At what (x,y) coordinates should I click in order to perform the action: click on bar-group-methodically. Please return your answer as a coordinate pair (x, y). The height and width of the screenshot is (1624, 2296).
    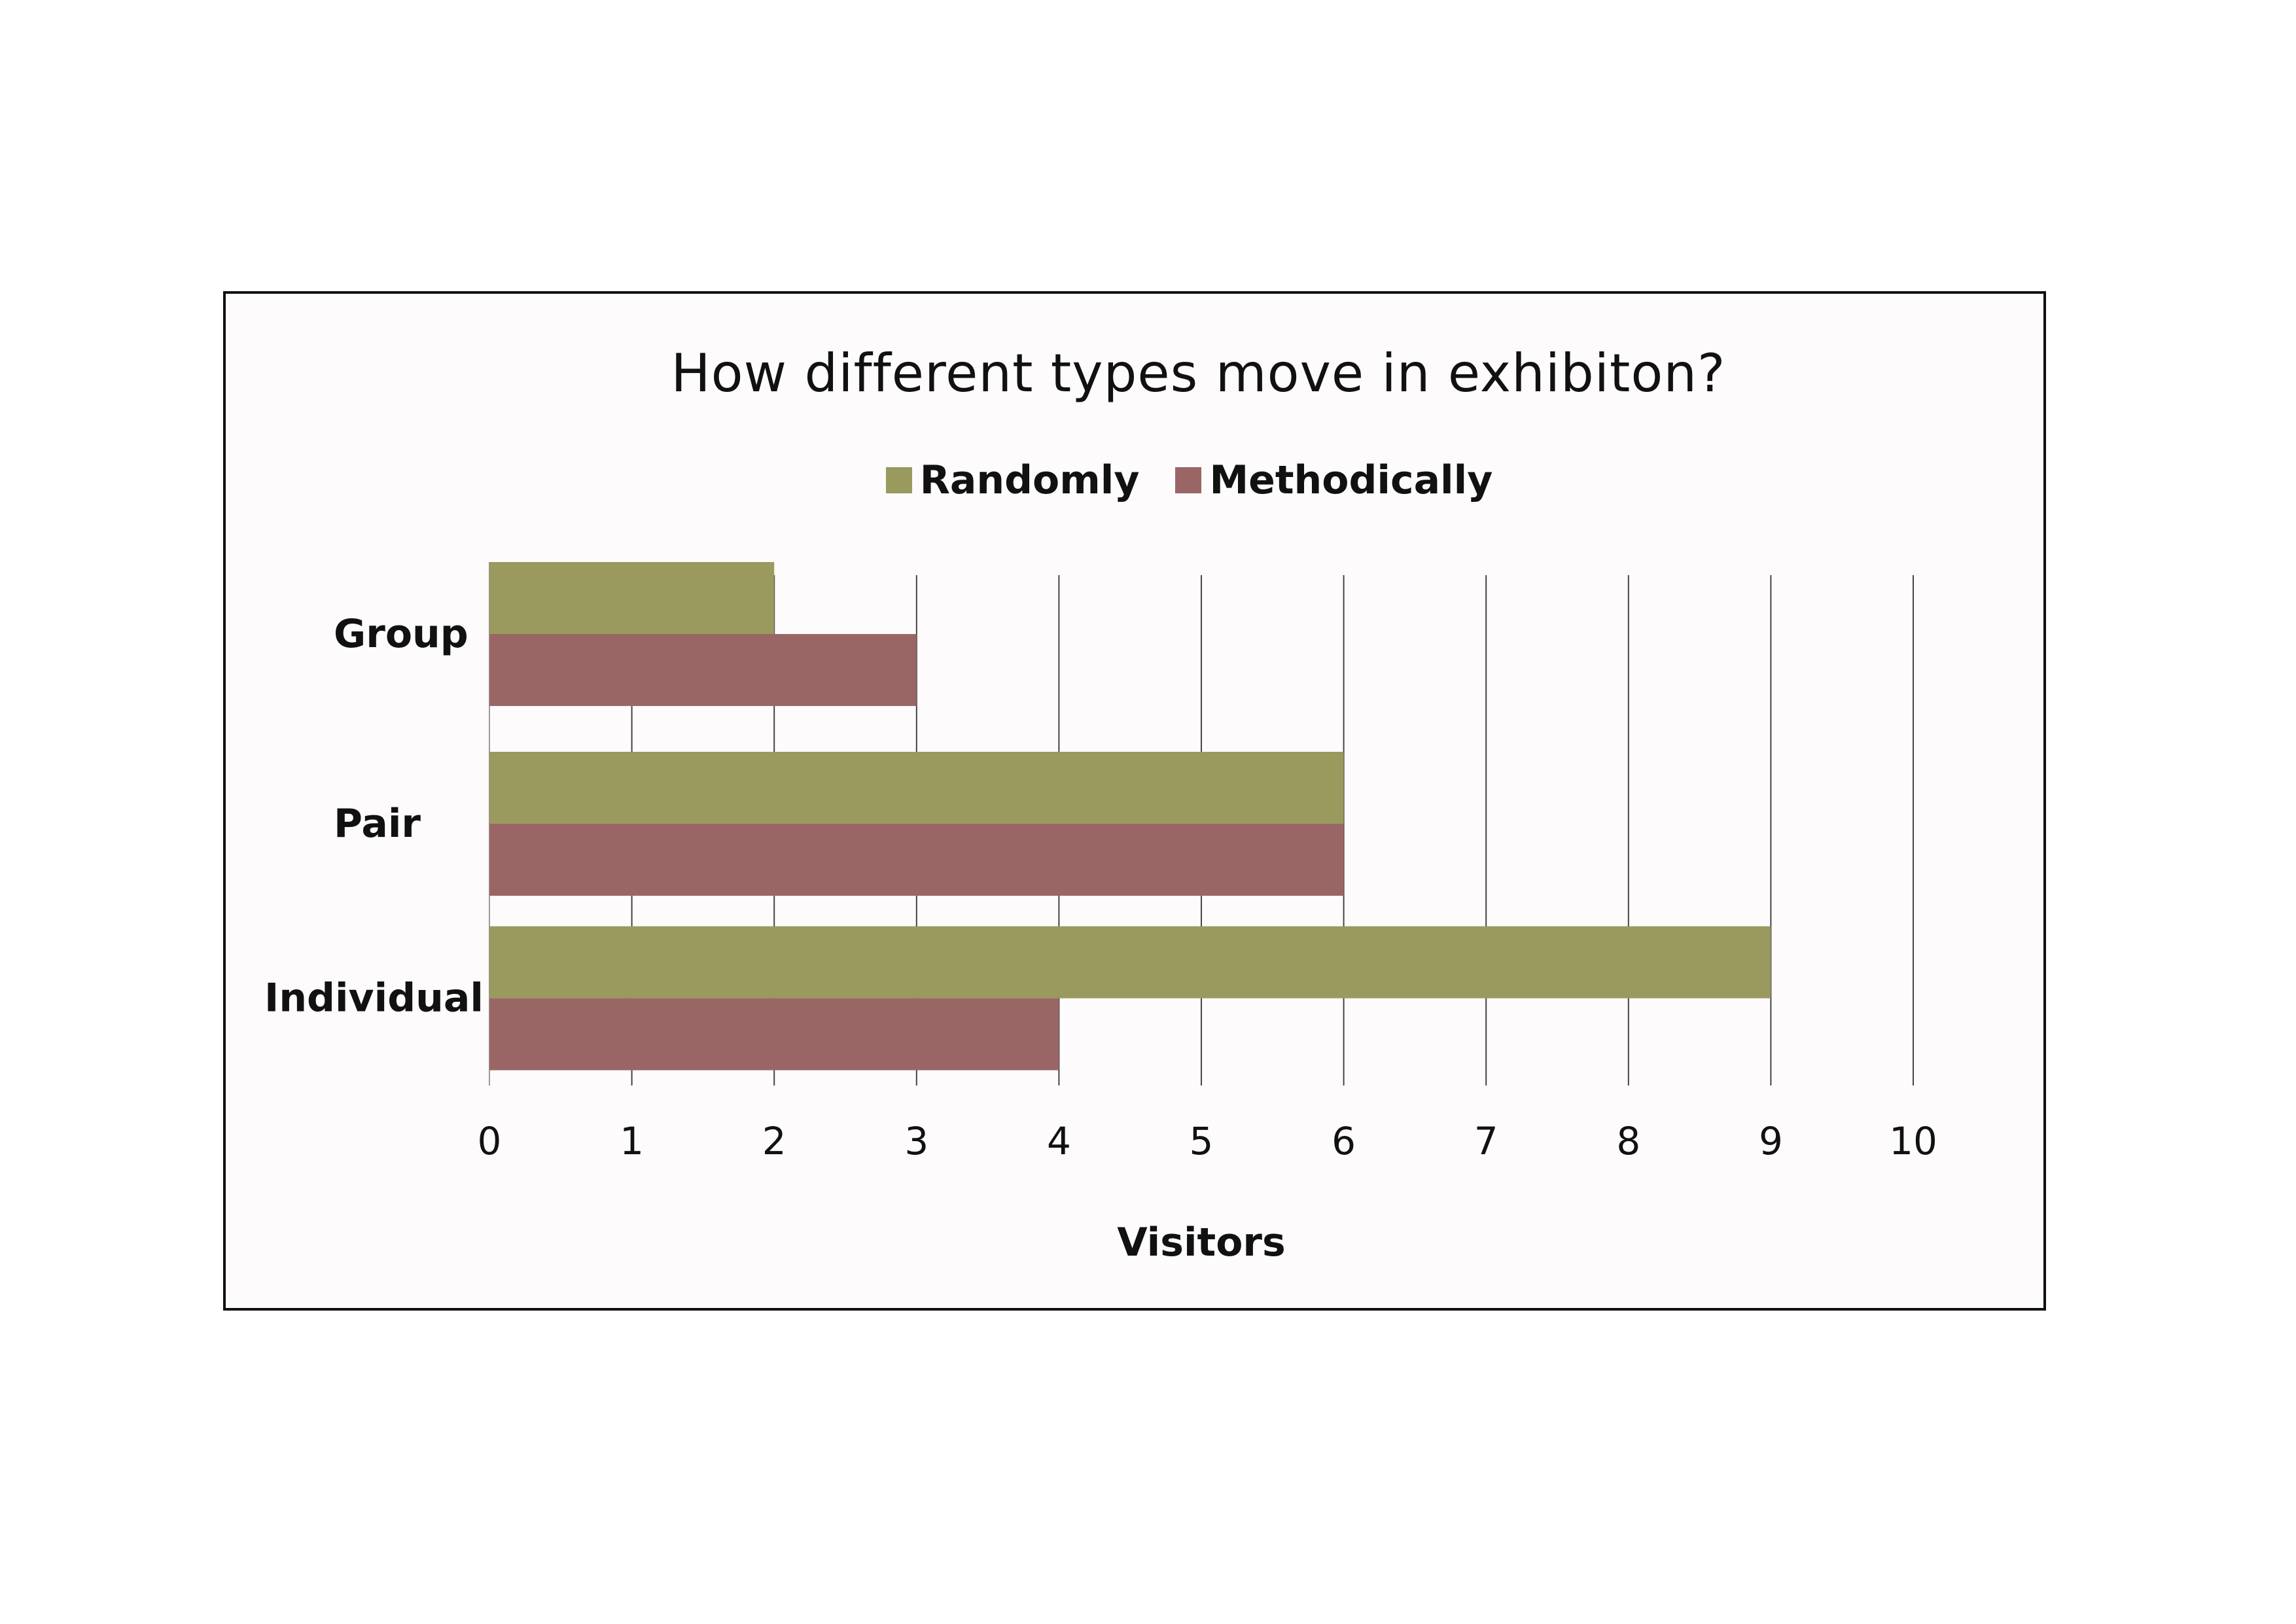
    Looking at the image, I should click on (703, 670).